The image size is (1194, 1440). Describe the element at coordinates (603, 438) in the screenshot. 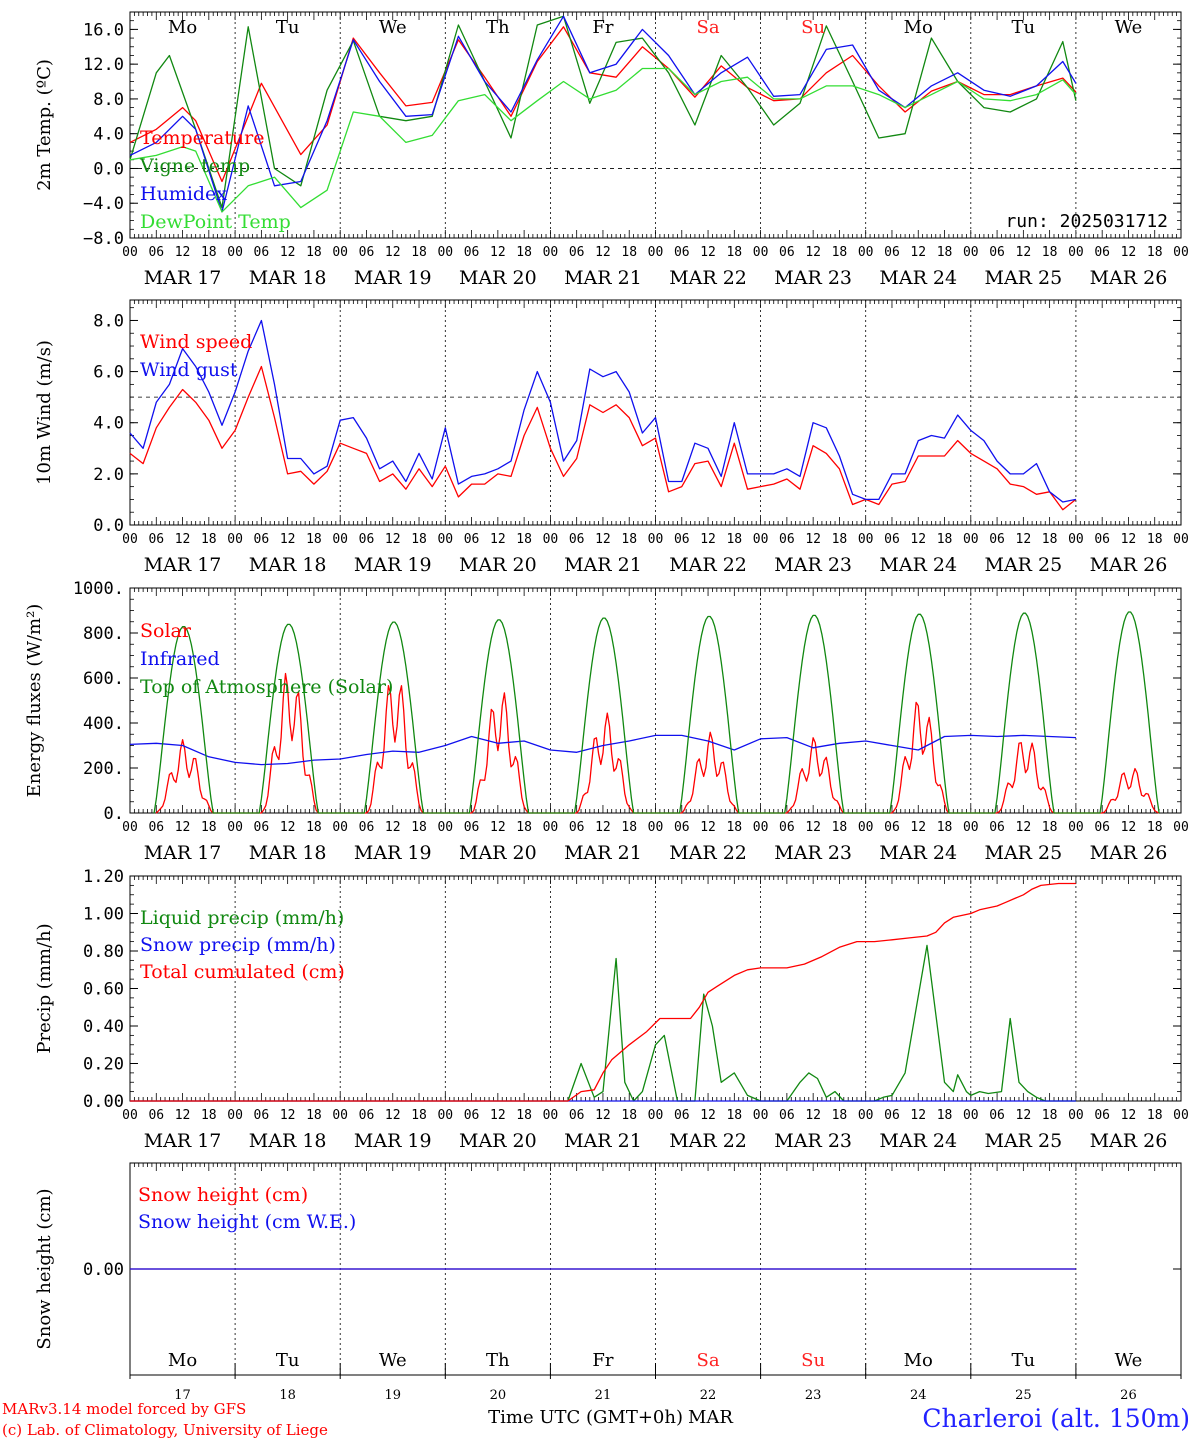

I see `series-line-wind-speed` at that location.